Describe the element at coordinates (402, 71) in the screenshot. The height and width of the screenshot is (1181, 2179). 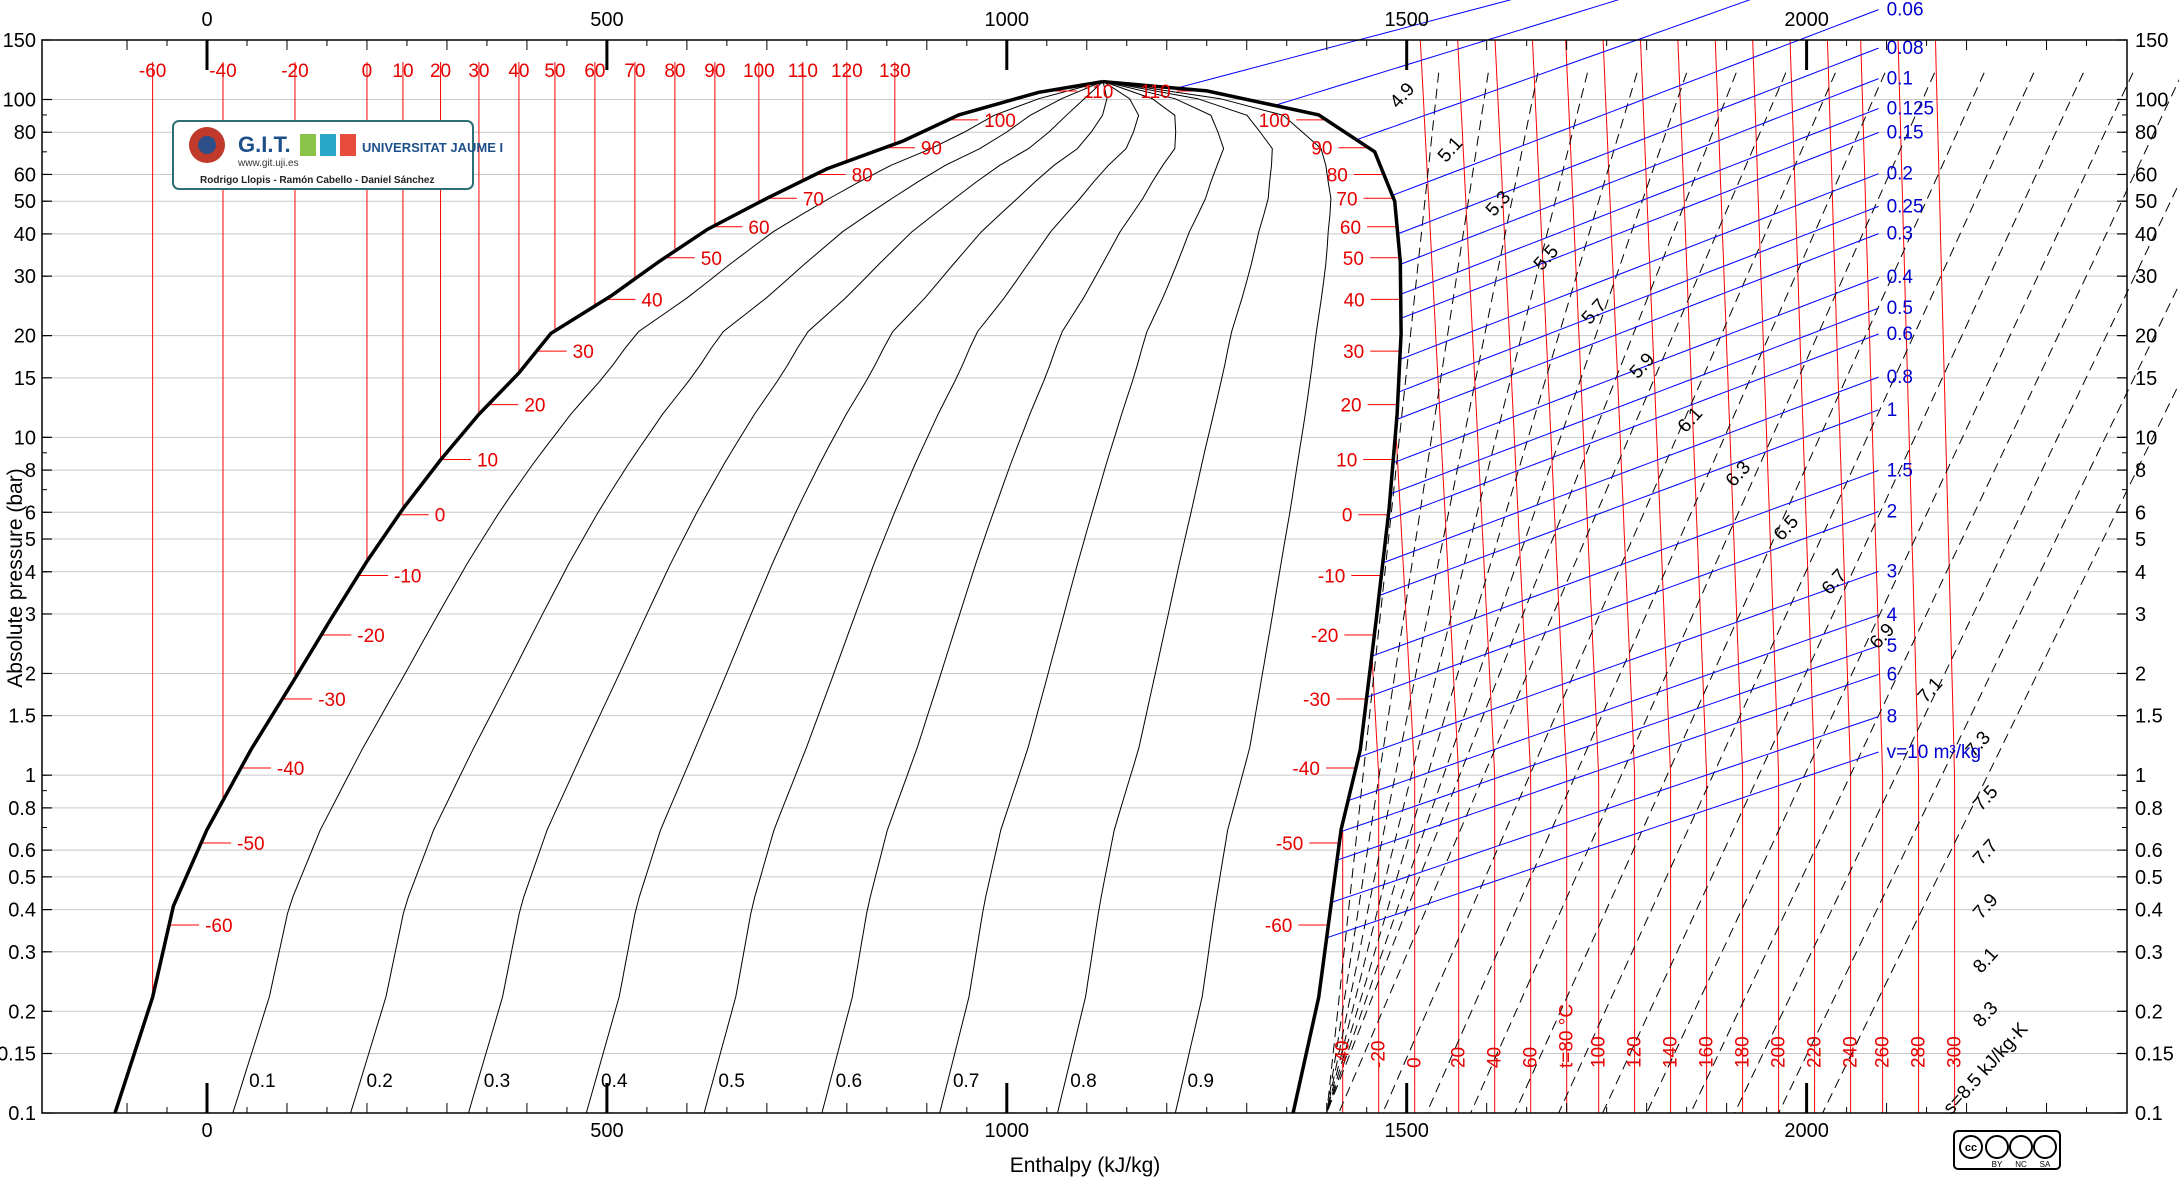
I see `isotherm-label-top: 10` at that location.